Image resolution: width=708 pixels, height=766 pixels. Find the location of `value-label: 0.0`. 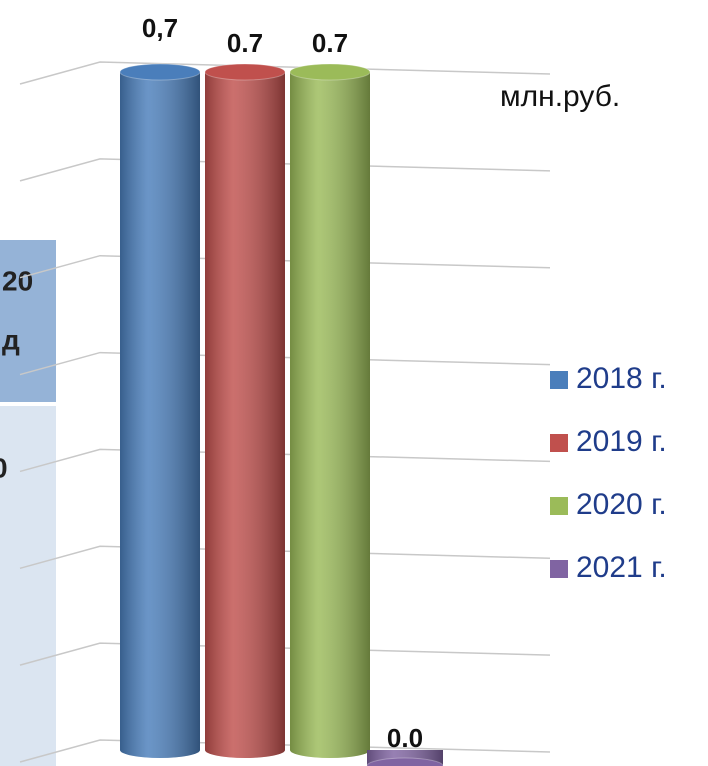

value-label: 0.0 is located at coordinates (405, 738).